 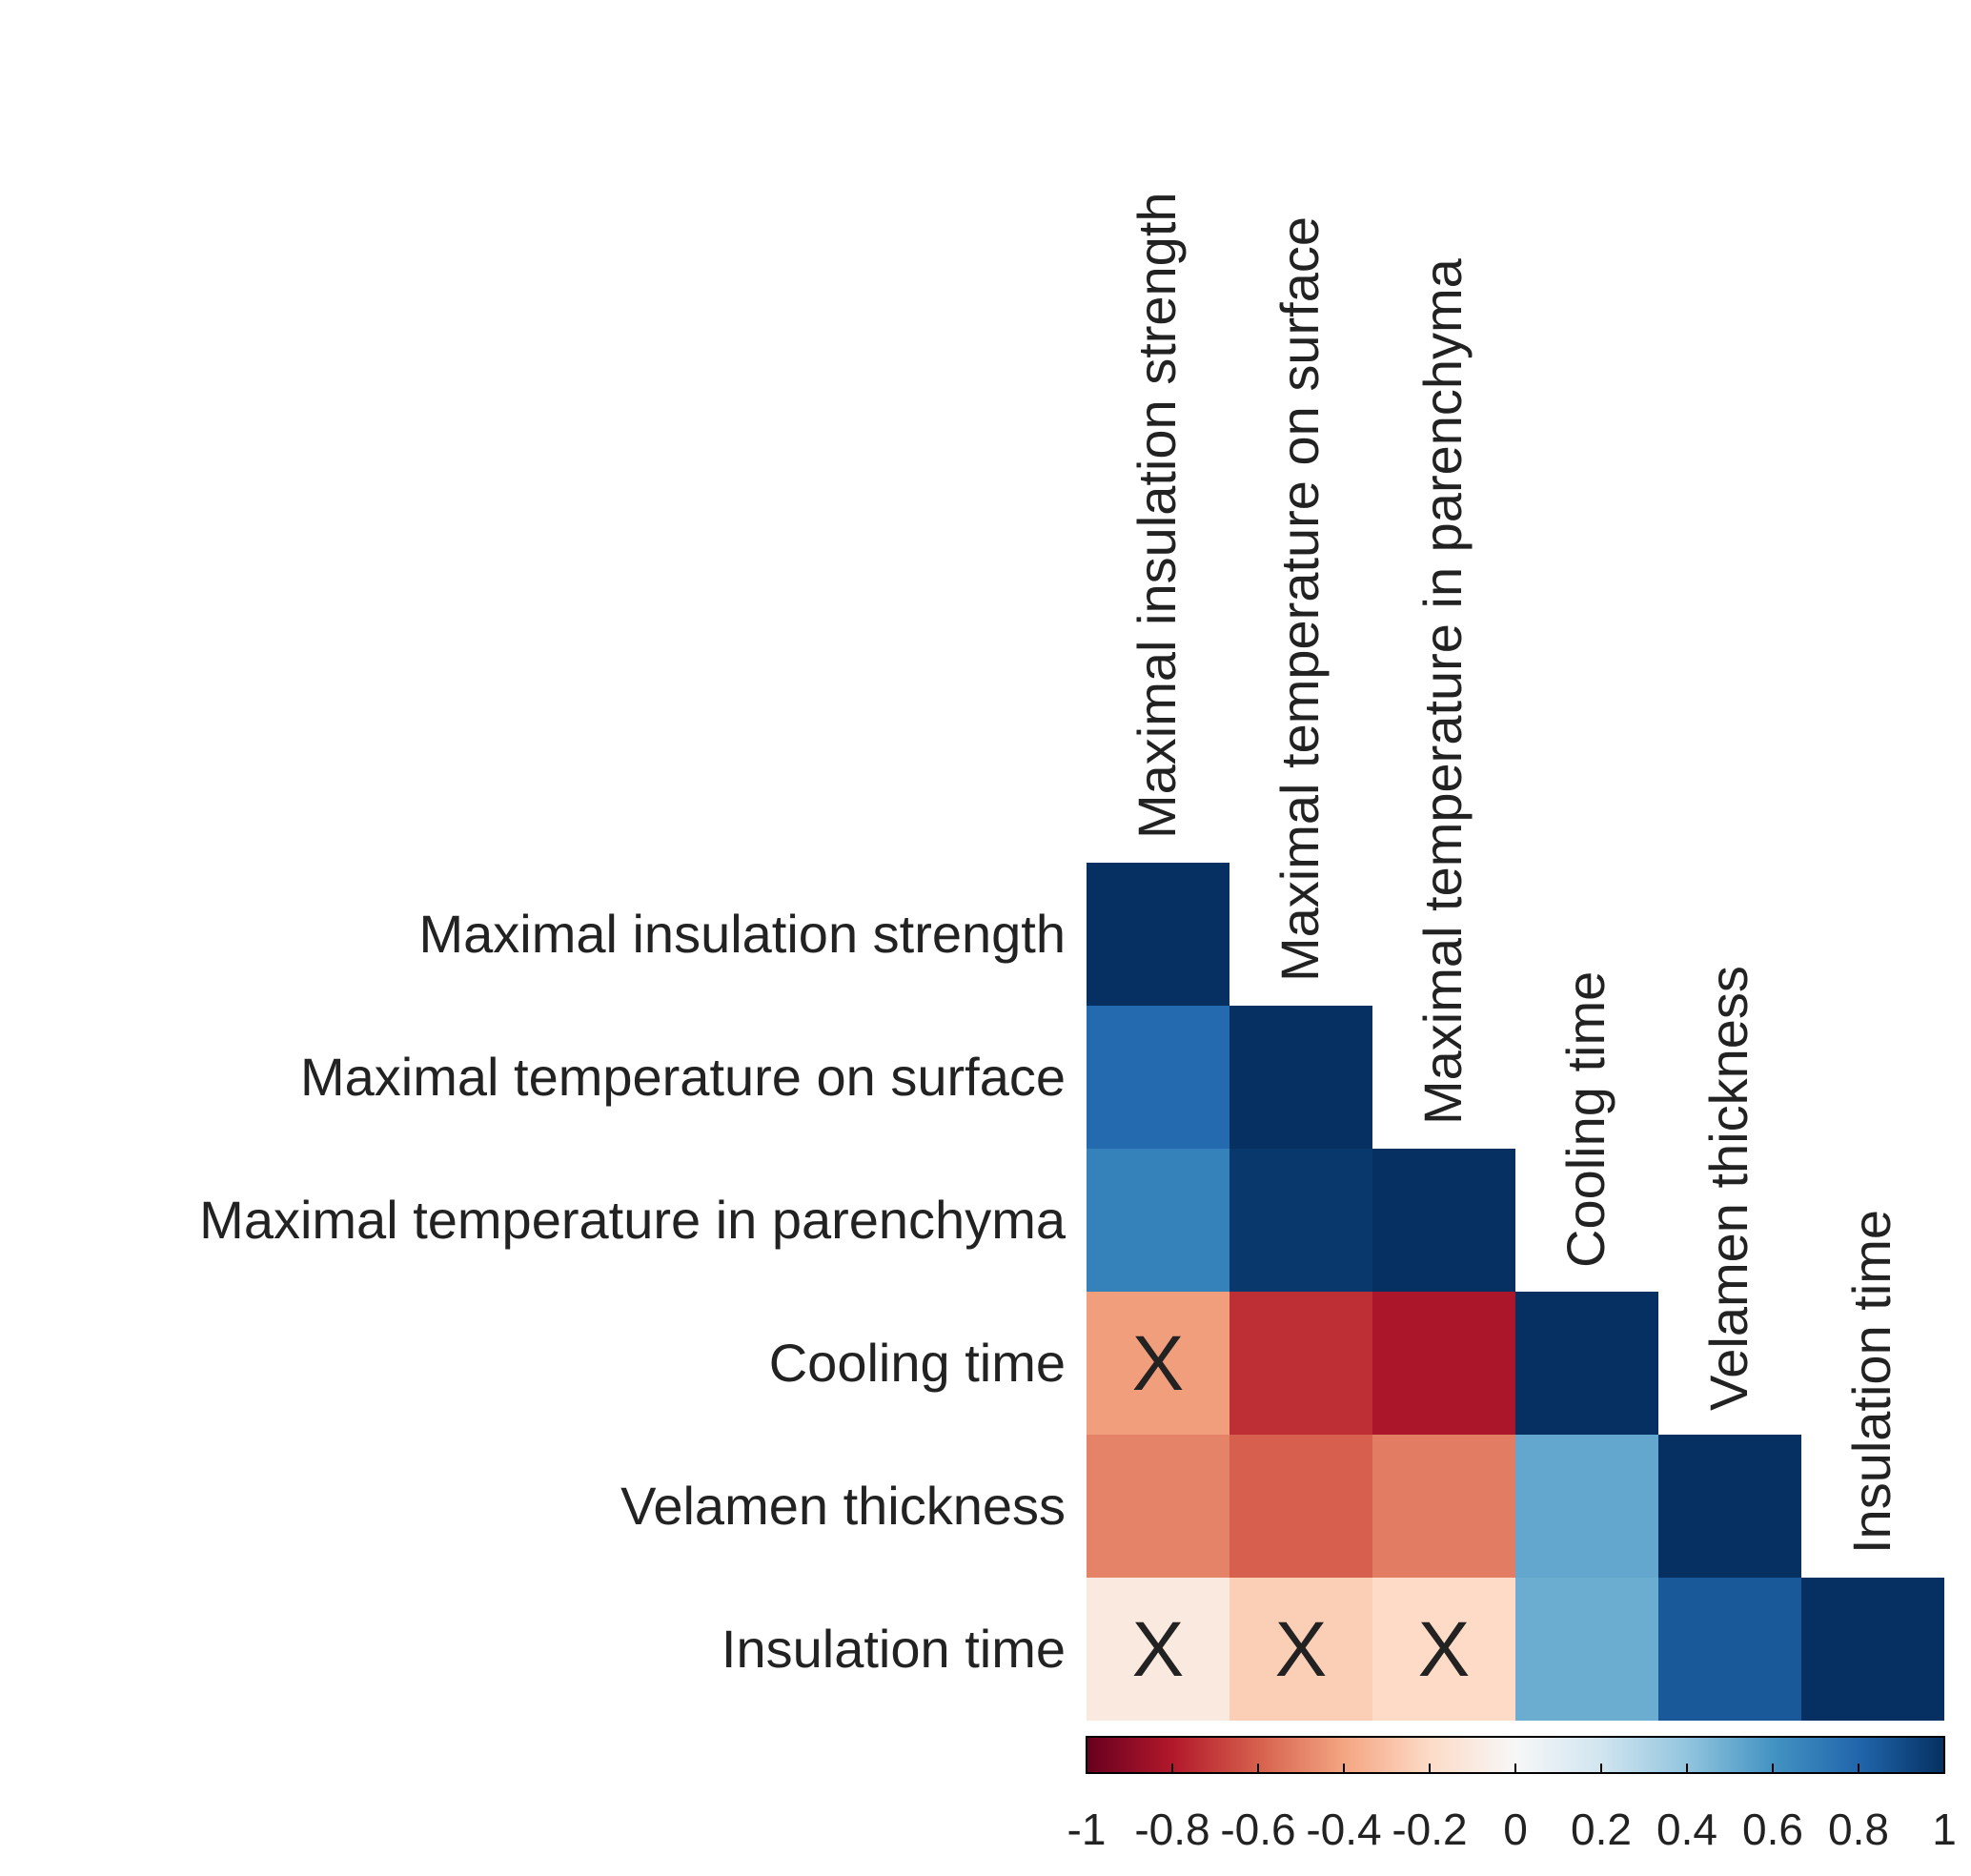 What do you see at coordinates (1158, 1506) in the screenshot?
I see `cell-velamen-thickness-vs-maximal-insulation-strength` at bounding box center [1158, 1506].